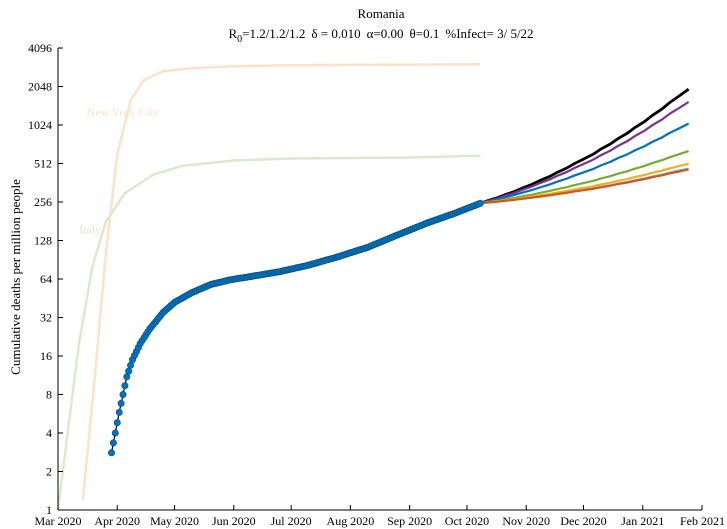 The height and width of the screenshot is (529, 727). What do you see at coordinates (174, 521) in the screenshot?
I see `x-tick-label-2: May 2020` at bounding box center [174, 521].